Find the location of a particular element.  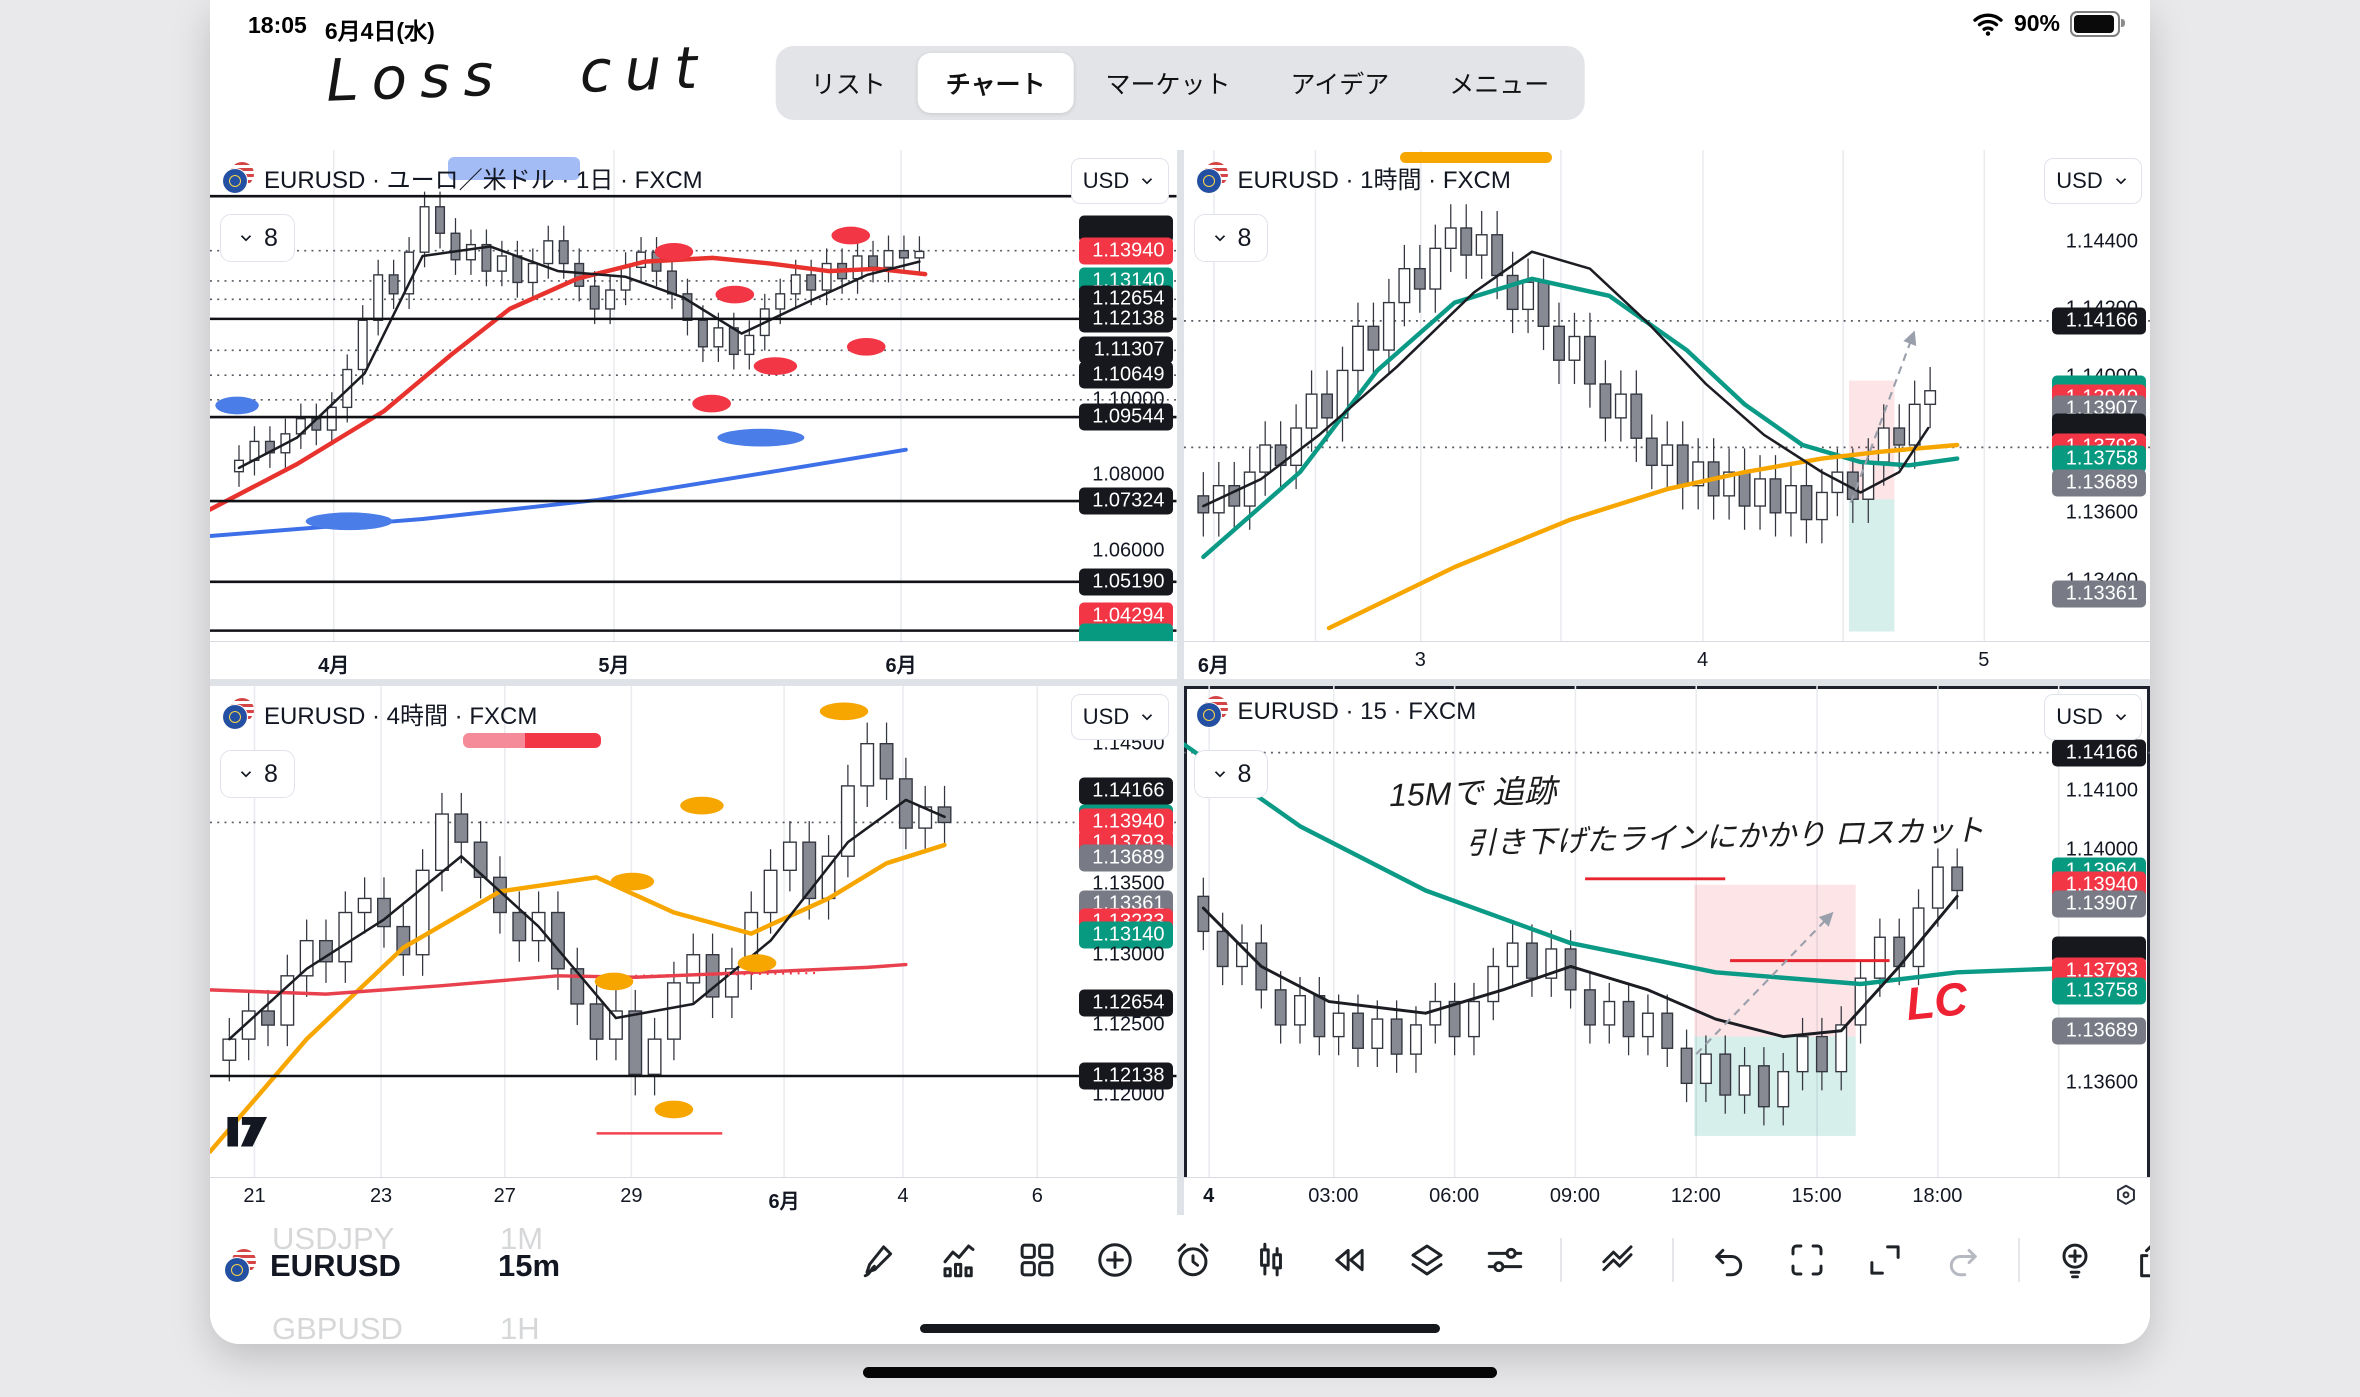

tool-redo-button is located at coordinates (1963, 1260).